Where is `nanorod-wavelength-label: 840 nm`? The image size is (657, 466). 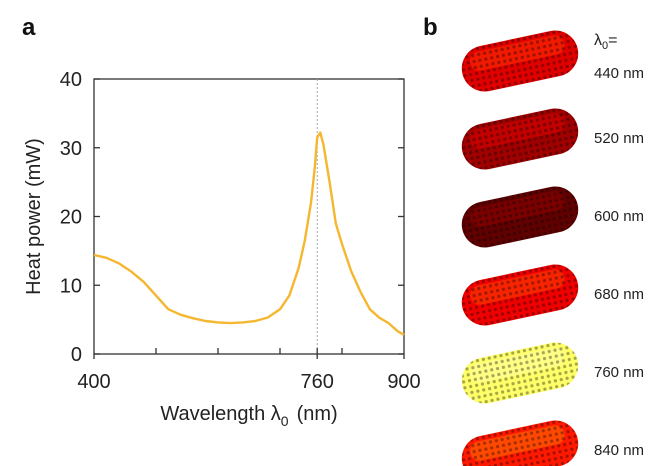
nanorod-wavelength-label: 840 nm is located at coordinates (619, 450).